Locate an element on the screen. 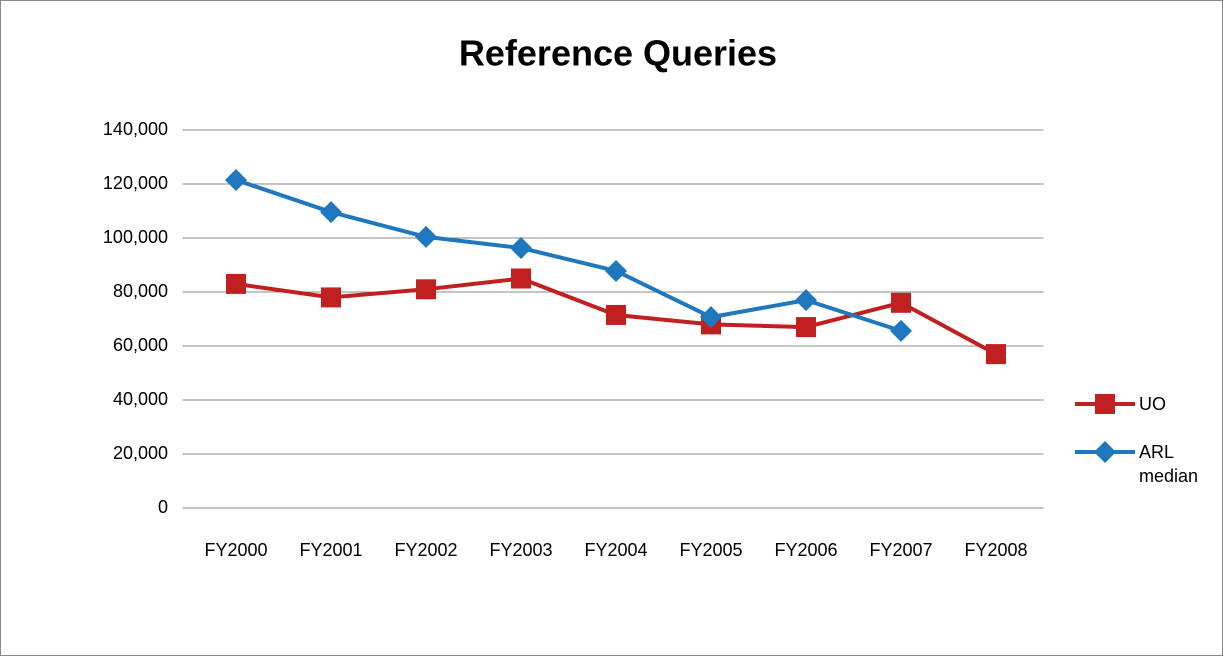 Image resolution: width=1223 pixels, height=656 pixels. y-tick-label: 100,000 is located at coordinates (135, 237).